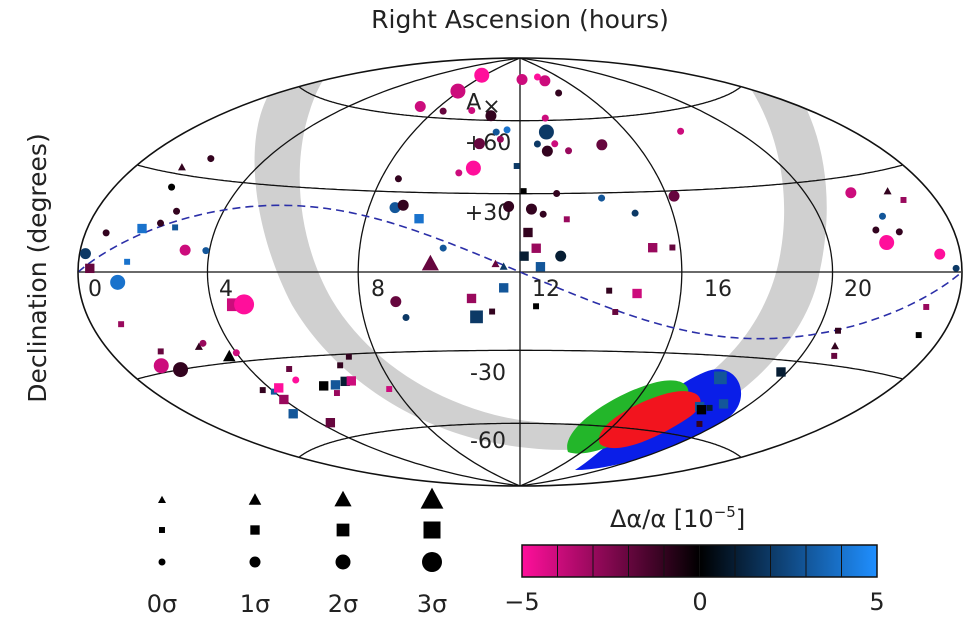 The height and width of the screenshot is (639, 980). Describe the element at coordinates (378, 289) in the screenshot. I see `ra-tick-label: 8` at that location.